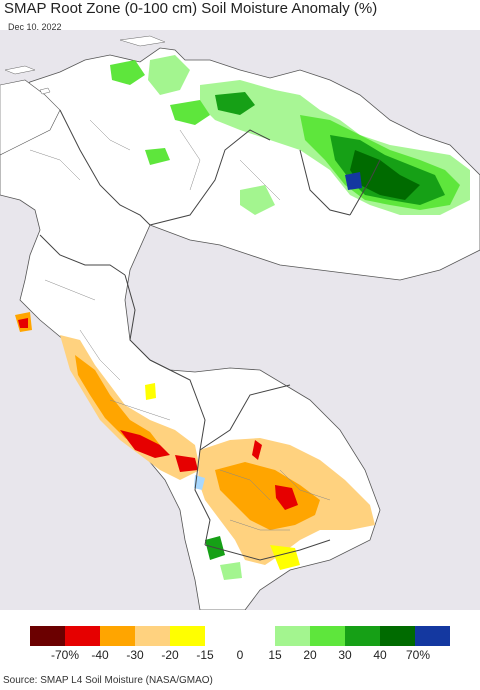 The height and width of the screenshot is (690, 480). What do you see at coordinates (310, 655) in the screenshot?
I see `legend-tick: 20` at bounding box center [310, 655].